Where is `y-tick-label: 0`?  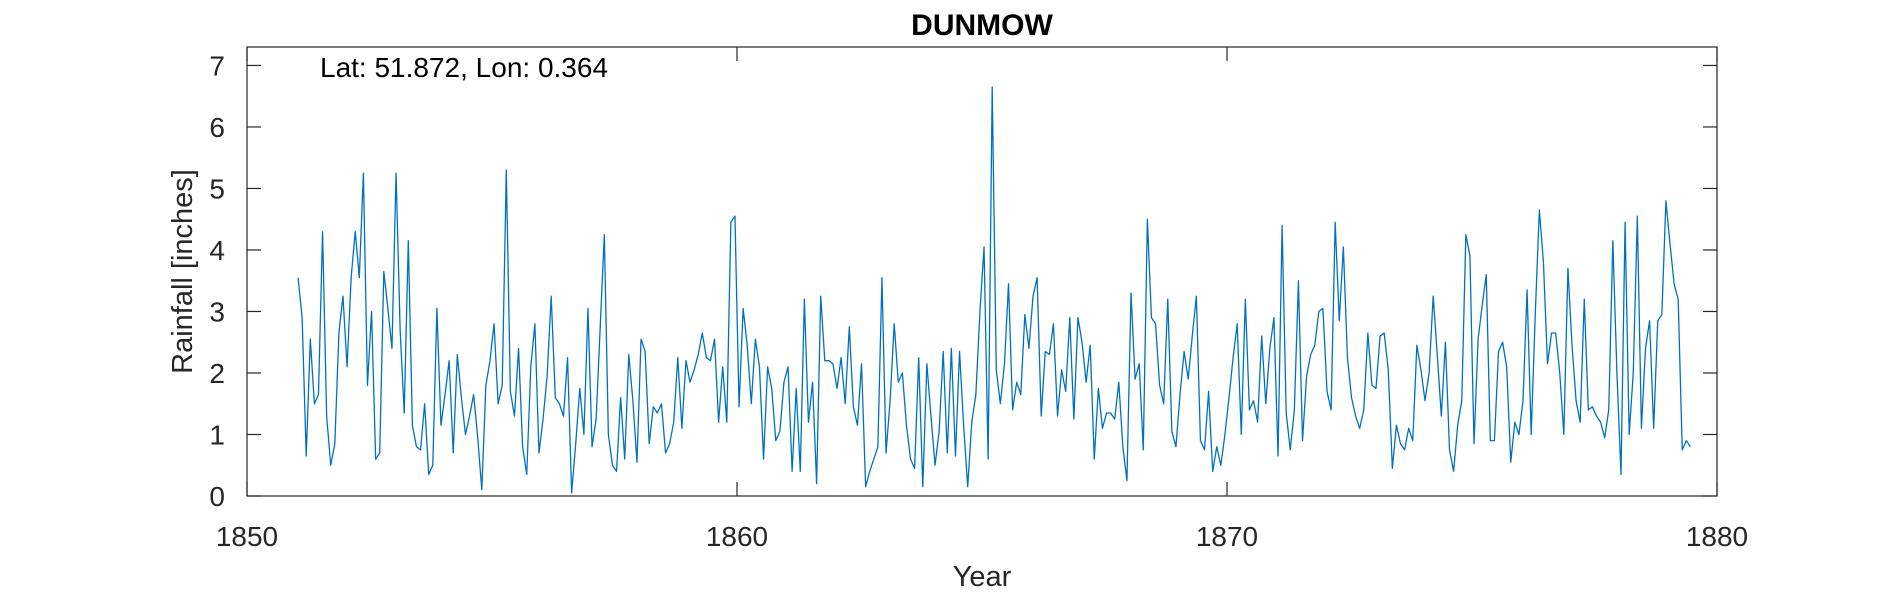
y-tick-label: 0 is located at coordinates (217, 496).